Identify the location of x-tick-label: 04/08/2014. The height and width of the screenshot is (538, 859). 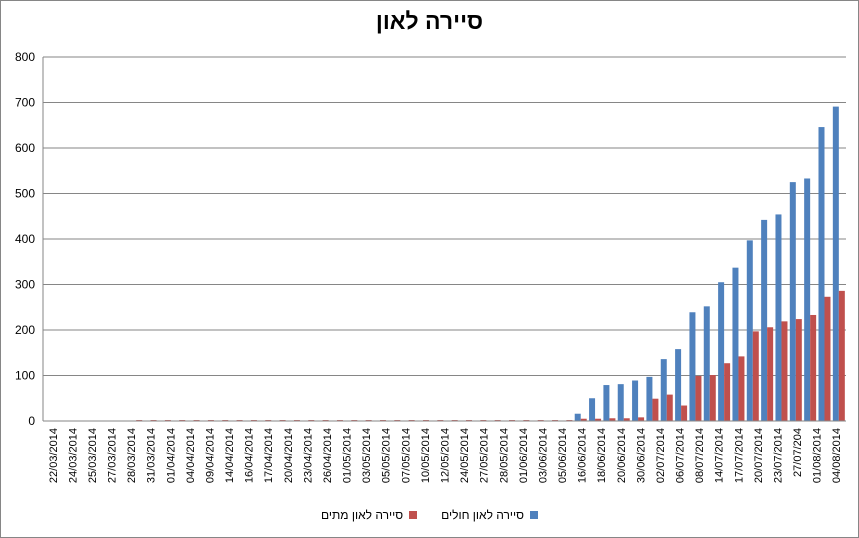
(837, 455).